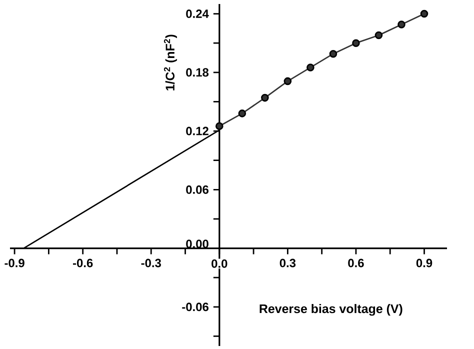  I want to click on x-tick-label: 0.9, so click(424, 263).